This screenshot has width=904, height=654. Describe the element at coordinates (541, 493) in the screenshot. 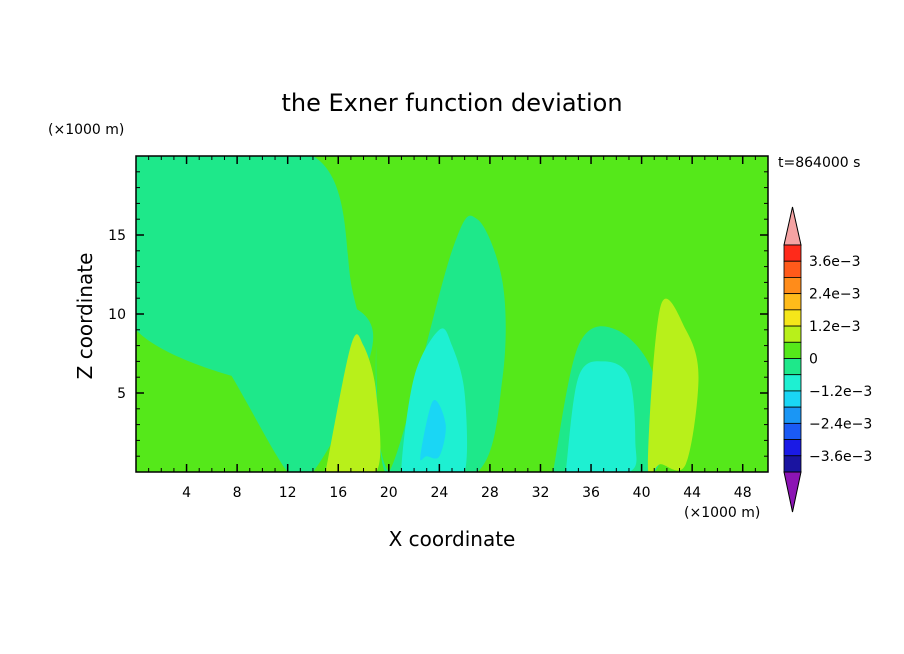

I see `x-tick-label: 32` at that location.